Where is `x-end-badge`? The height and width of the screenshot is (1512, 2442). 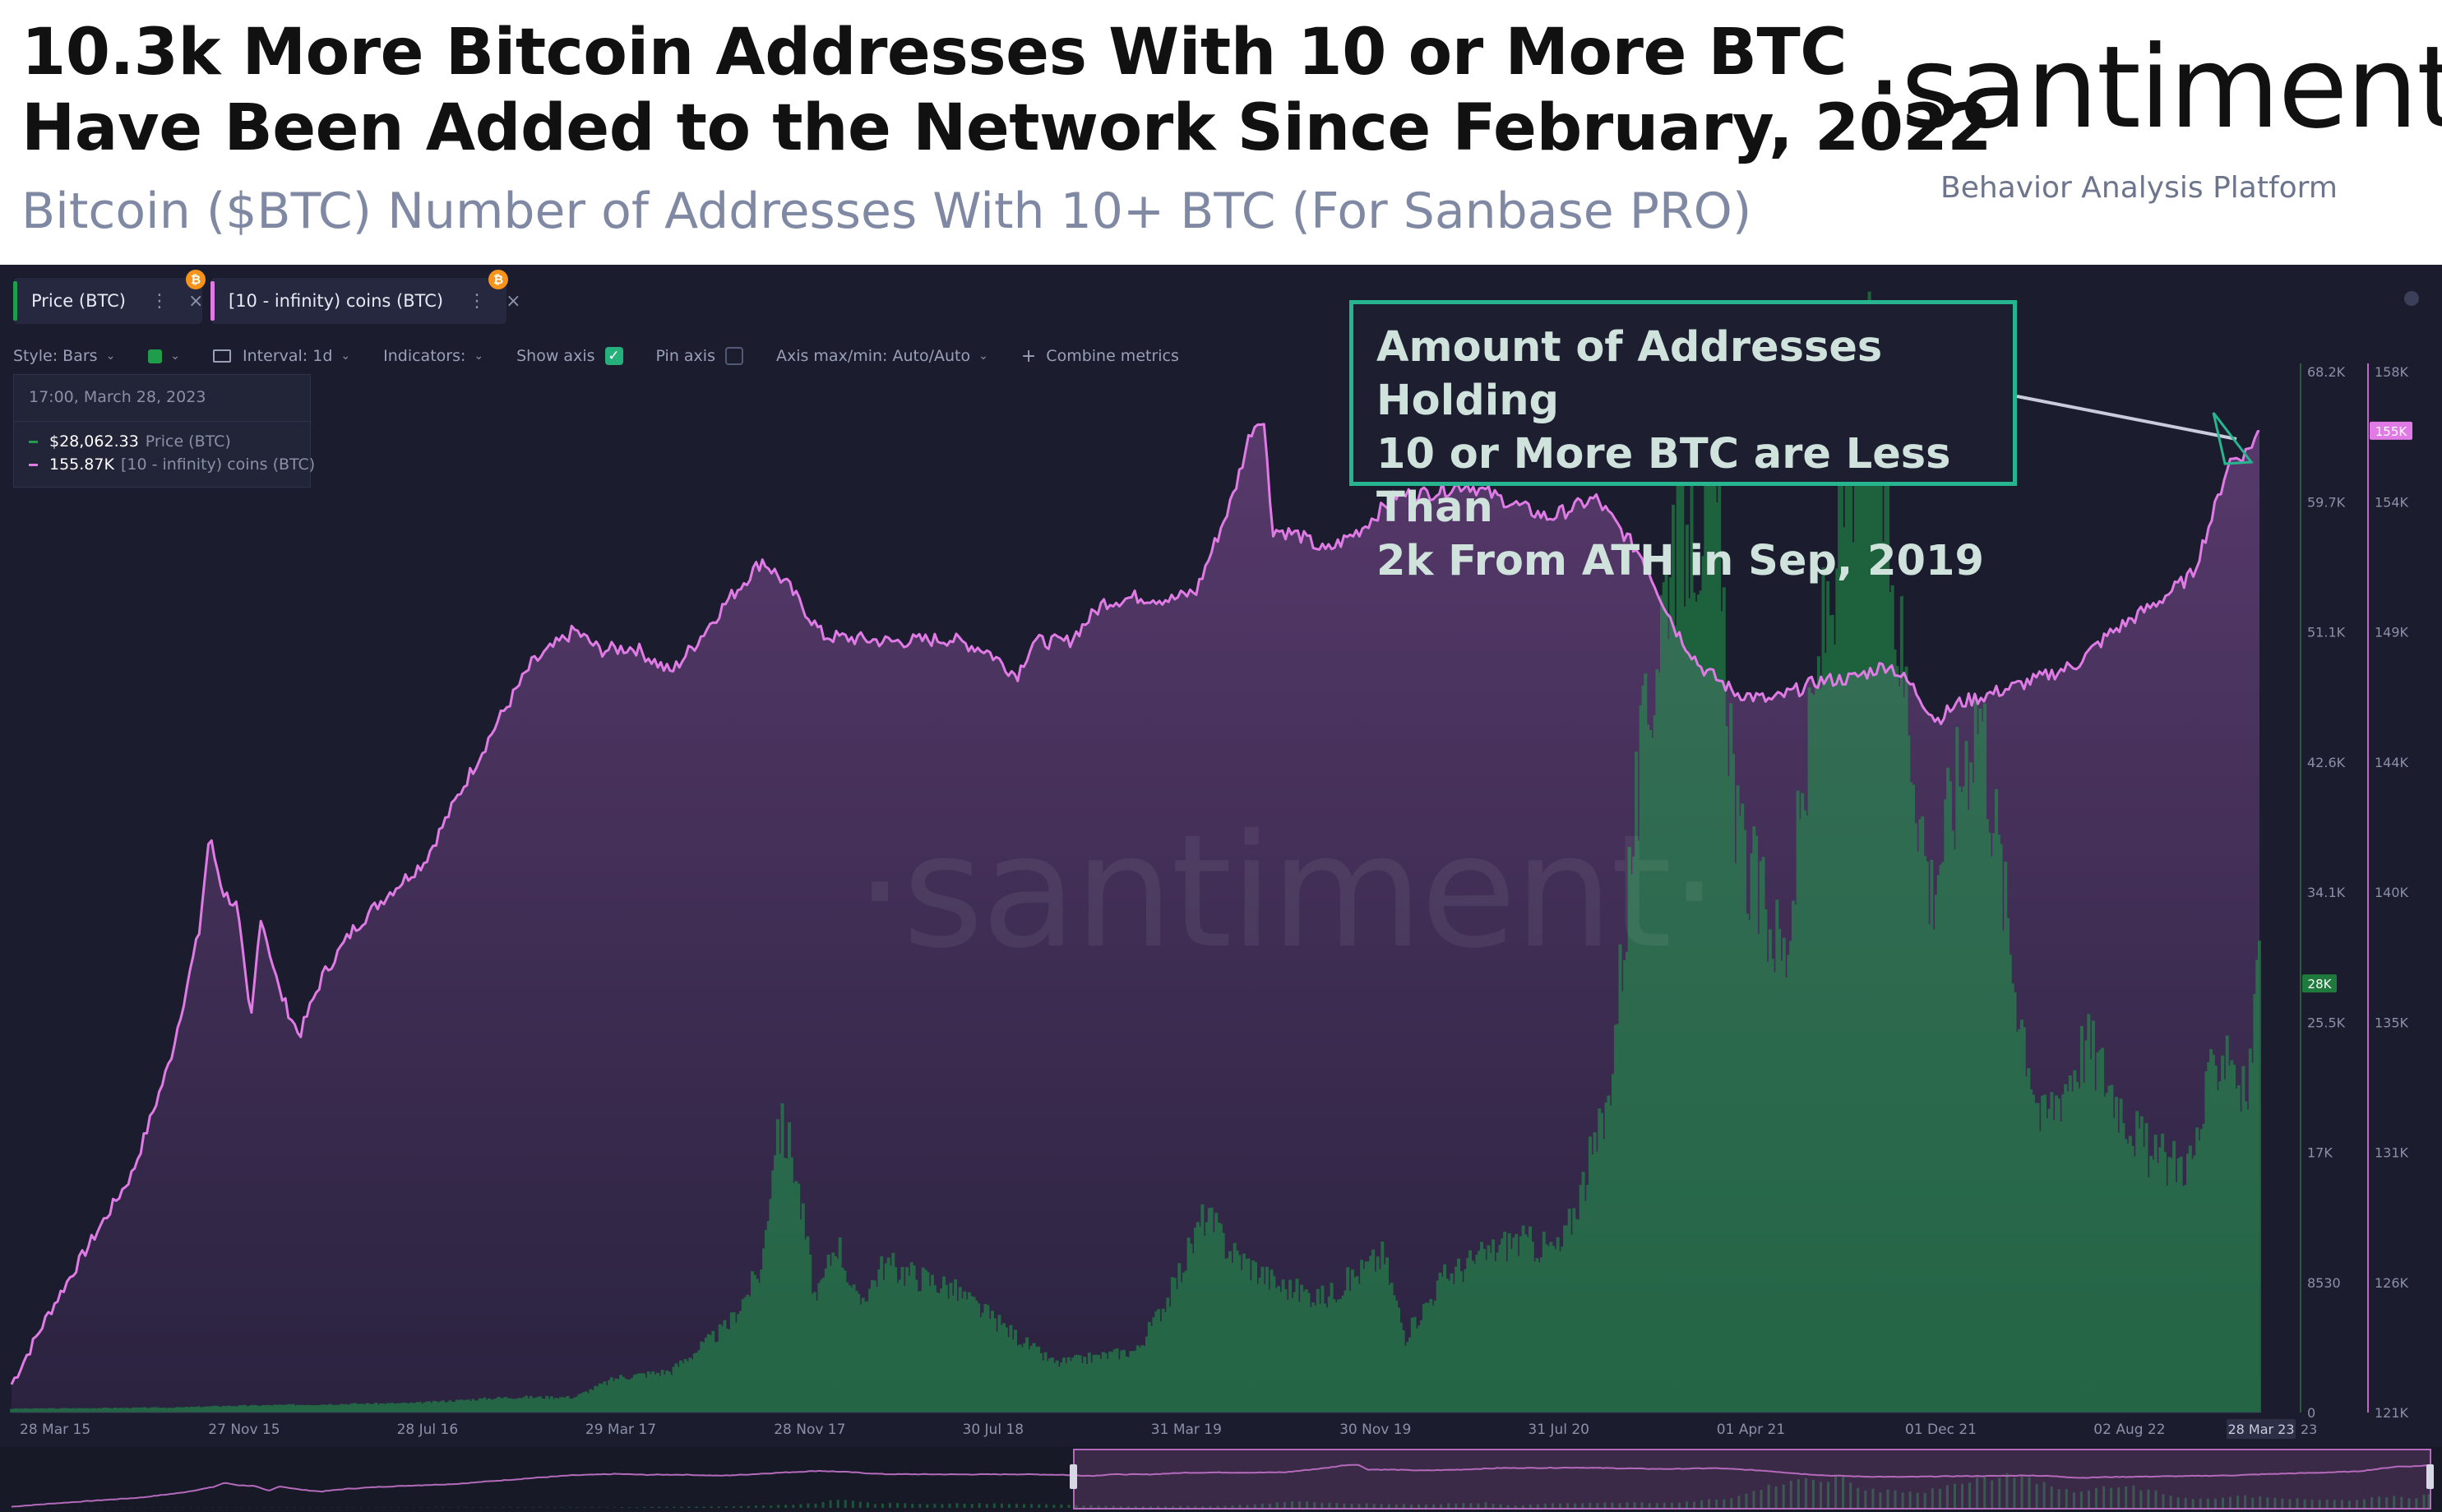 x-end-badge is located at coordinates (2261, 1429).